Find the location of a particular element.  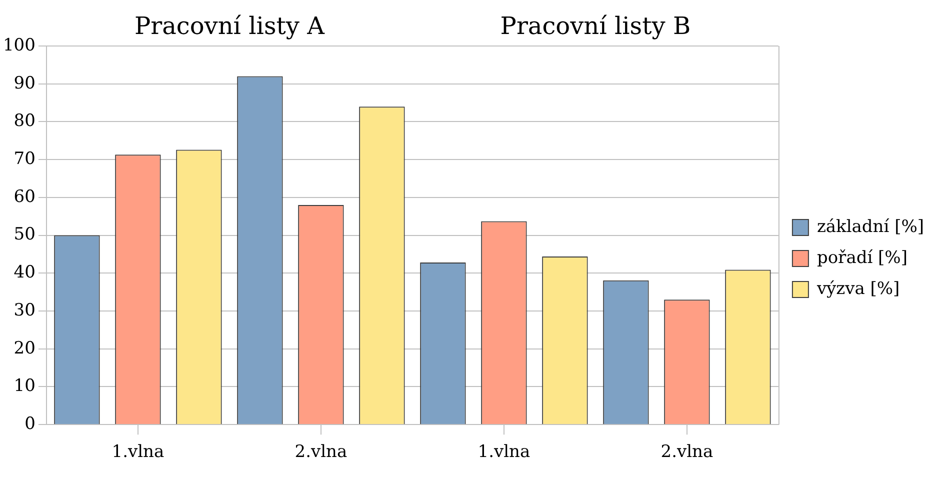

text: Pracovní listy A is located at coordinates (230, 26).